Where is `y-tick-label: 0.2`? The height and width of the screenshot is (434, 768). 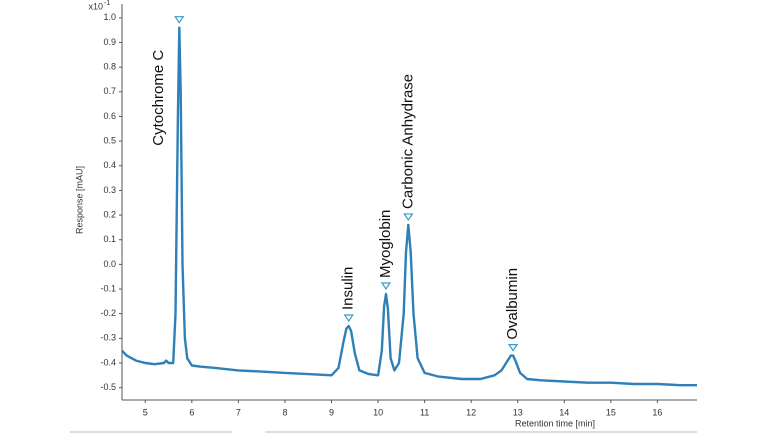 y-tick-label: 0.2 is located at coordinates (109, 214).